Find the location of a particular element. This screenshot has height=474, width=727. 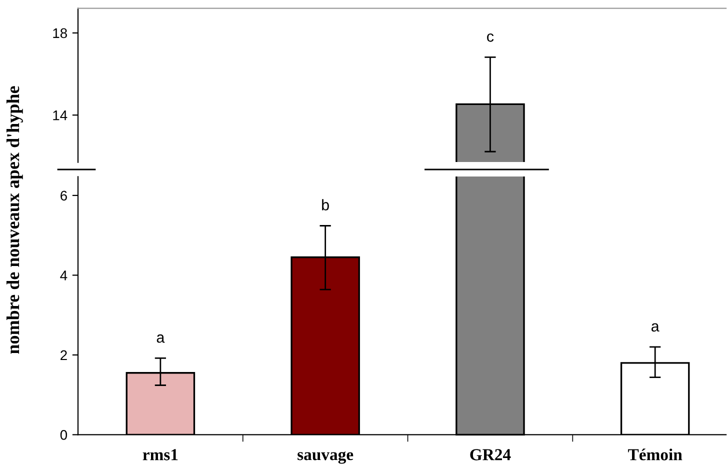

y-tick-label: 18 is located at coordinates (60, 33).